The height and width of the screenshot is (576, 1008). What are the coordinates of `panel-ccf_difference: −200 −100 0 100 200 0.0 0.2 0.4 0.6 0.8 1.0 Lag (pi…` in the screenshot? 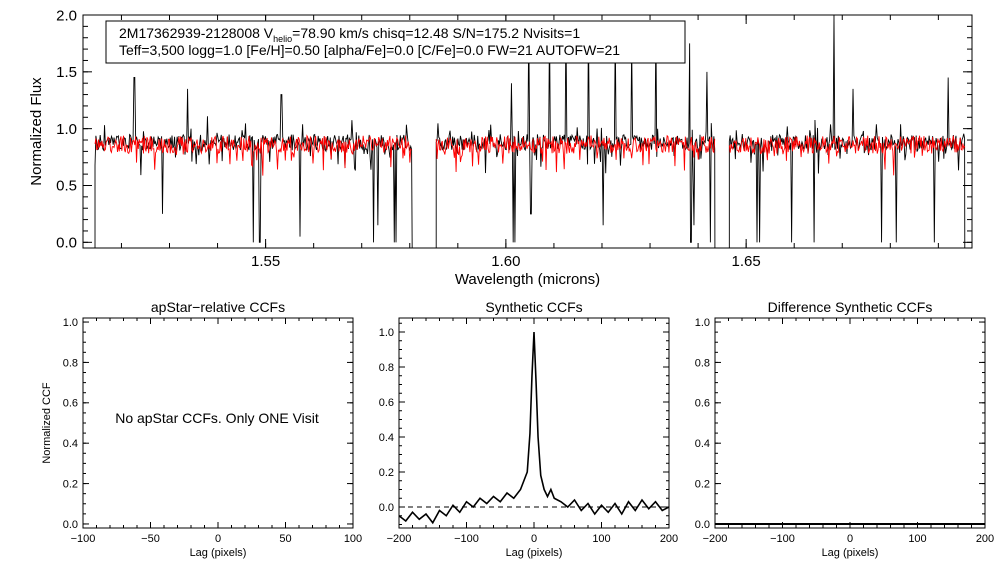 It's located at (844, 429).